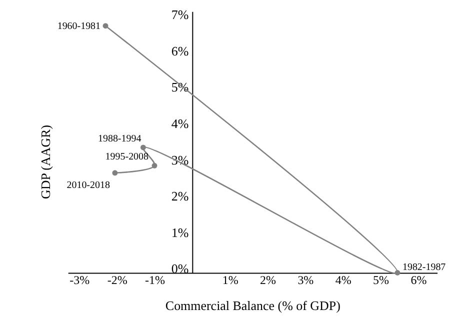 The height and width of the screenshot is (333, 454). I want to click on y-axis-title: GDP (AAGR), so click(45, 162).